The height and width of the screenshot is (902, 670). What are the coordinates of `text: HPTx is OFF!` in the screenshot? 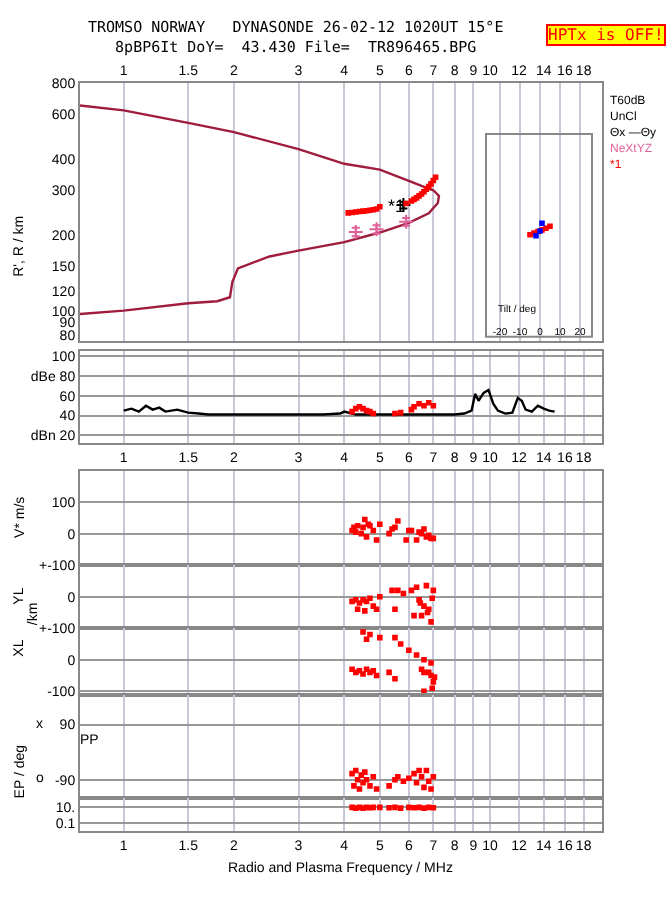 It's located at (606, 35).